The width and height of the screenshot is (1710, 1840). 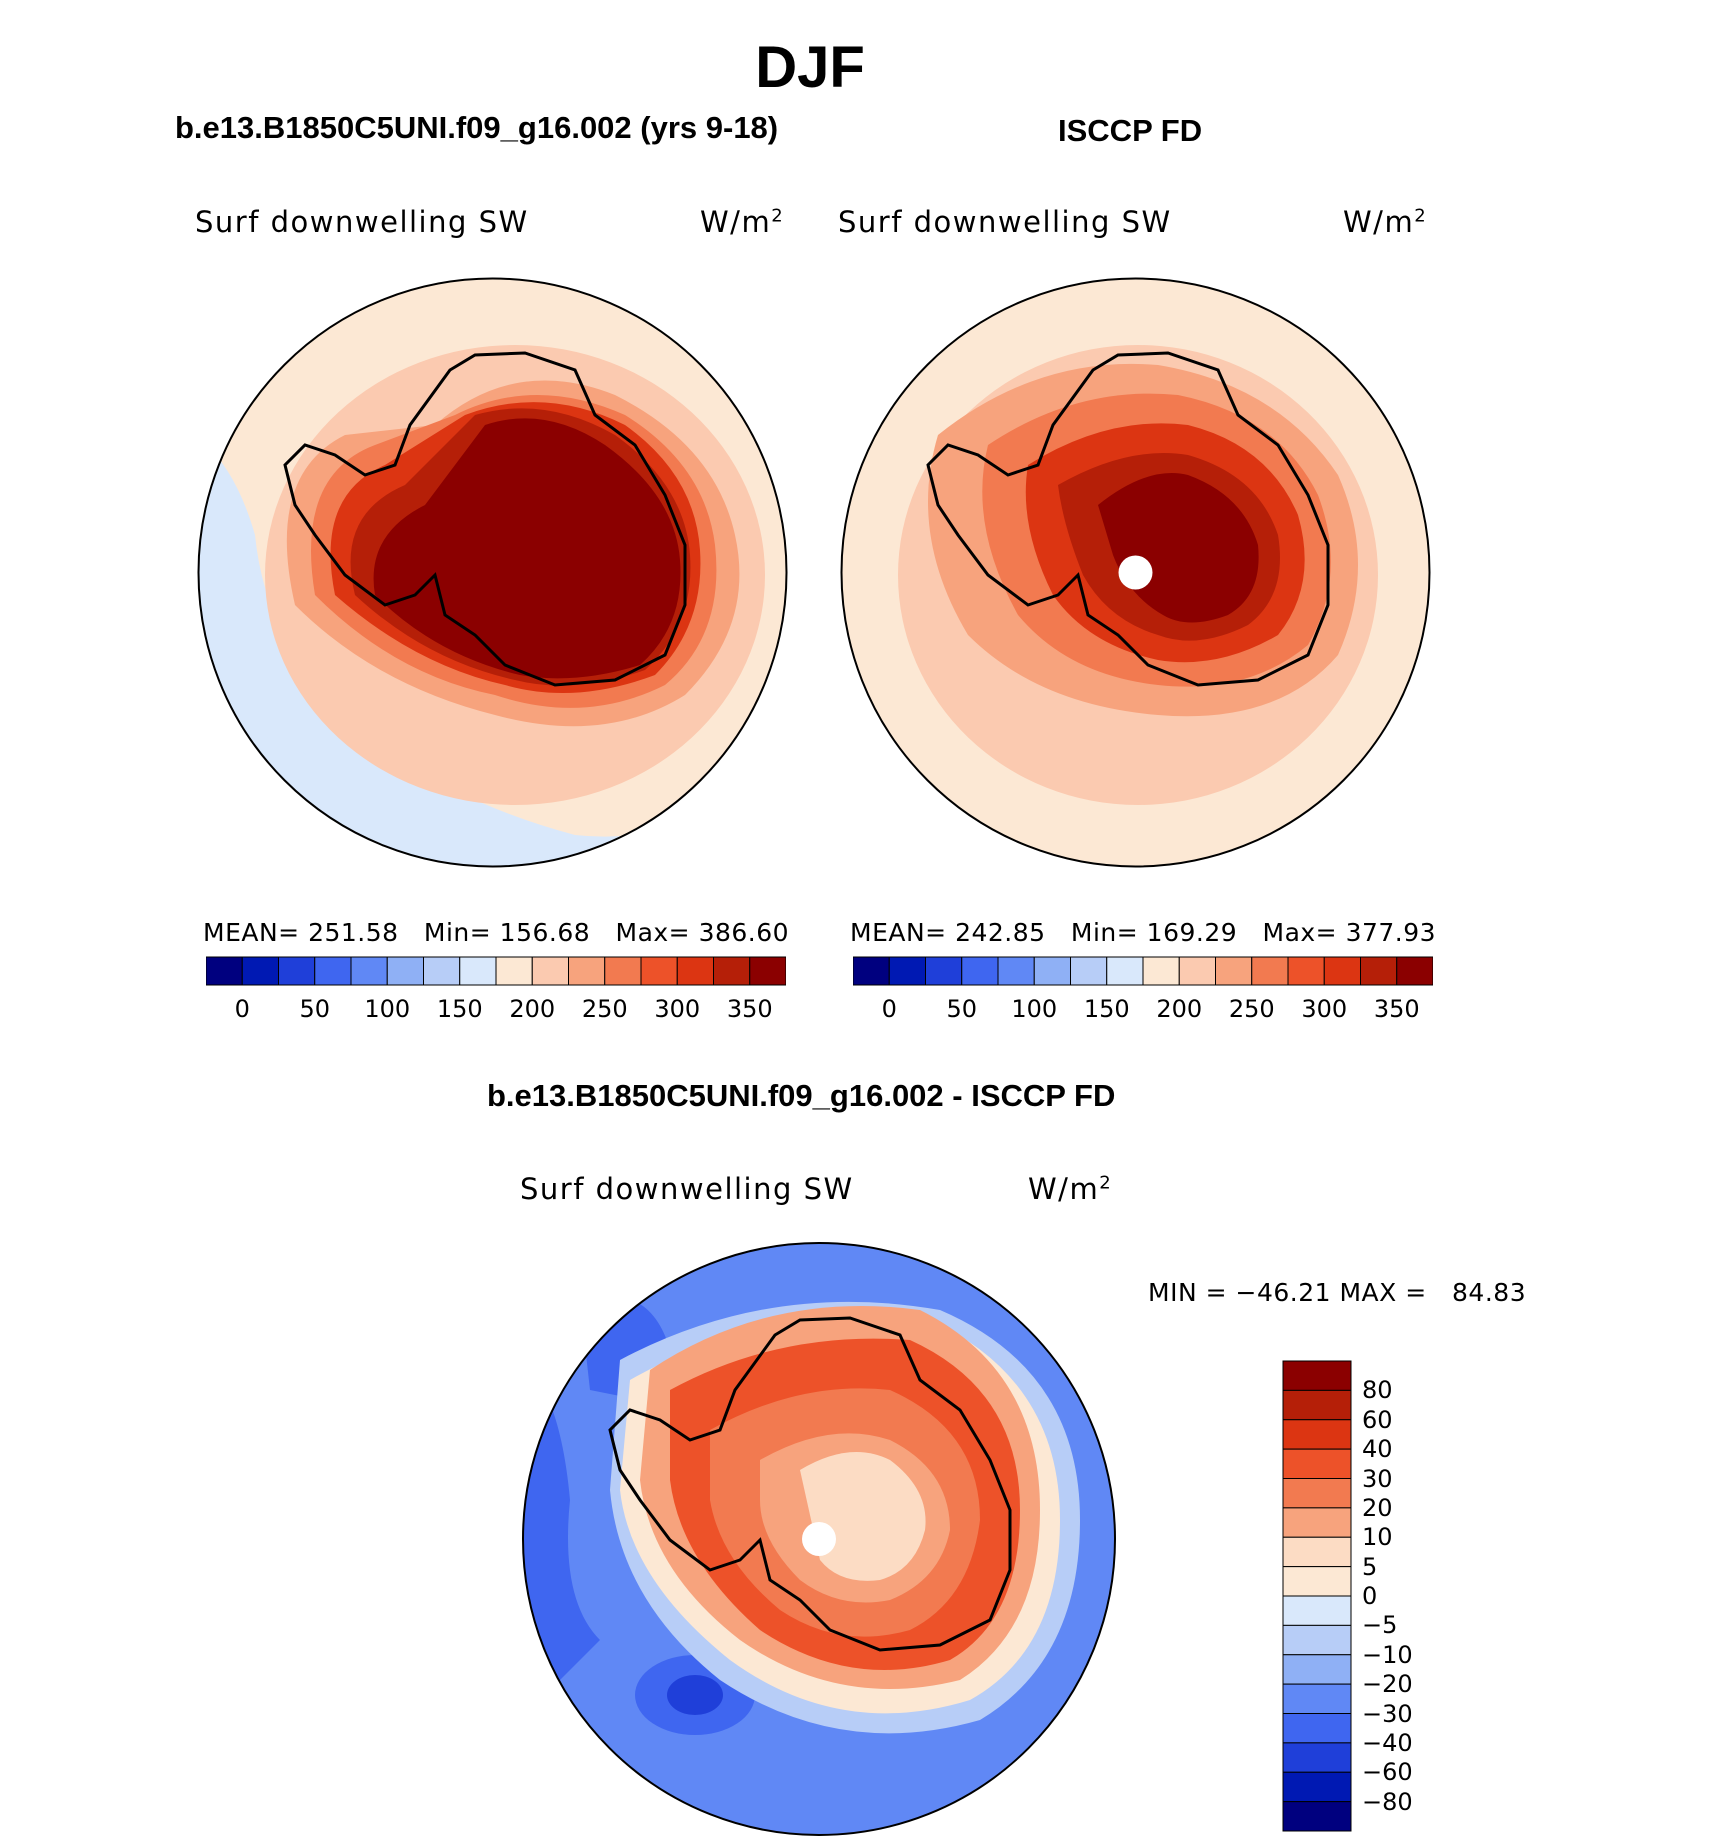 What do you see at coordinates (1377, 1449) in the screenshot?
I see `colorbar-tick-label: 40` at bounding box center [1377, 1449].